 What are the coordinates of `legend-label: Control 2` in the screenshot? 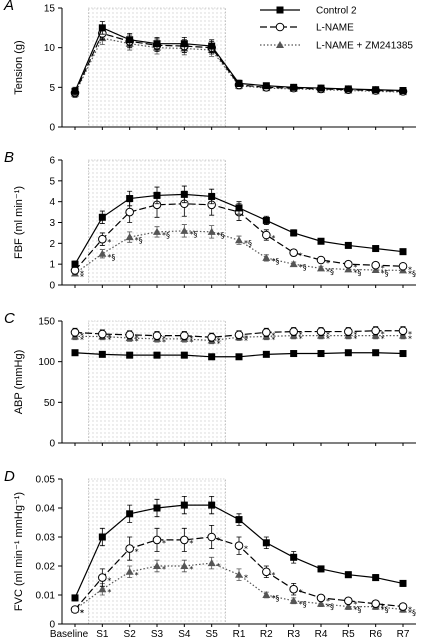 It's located at (336, 11).